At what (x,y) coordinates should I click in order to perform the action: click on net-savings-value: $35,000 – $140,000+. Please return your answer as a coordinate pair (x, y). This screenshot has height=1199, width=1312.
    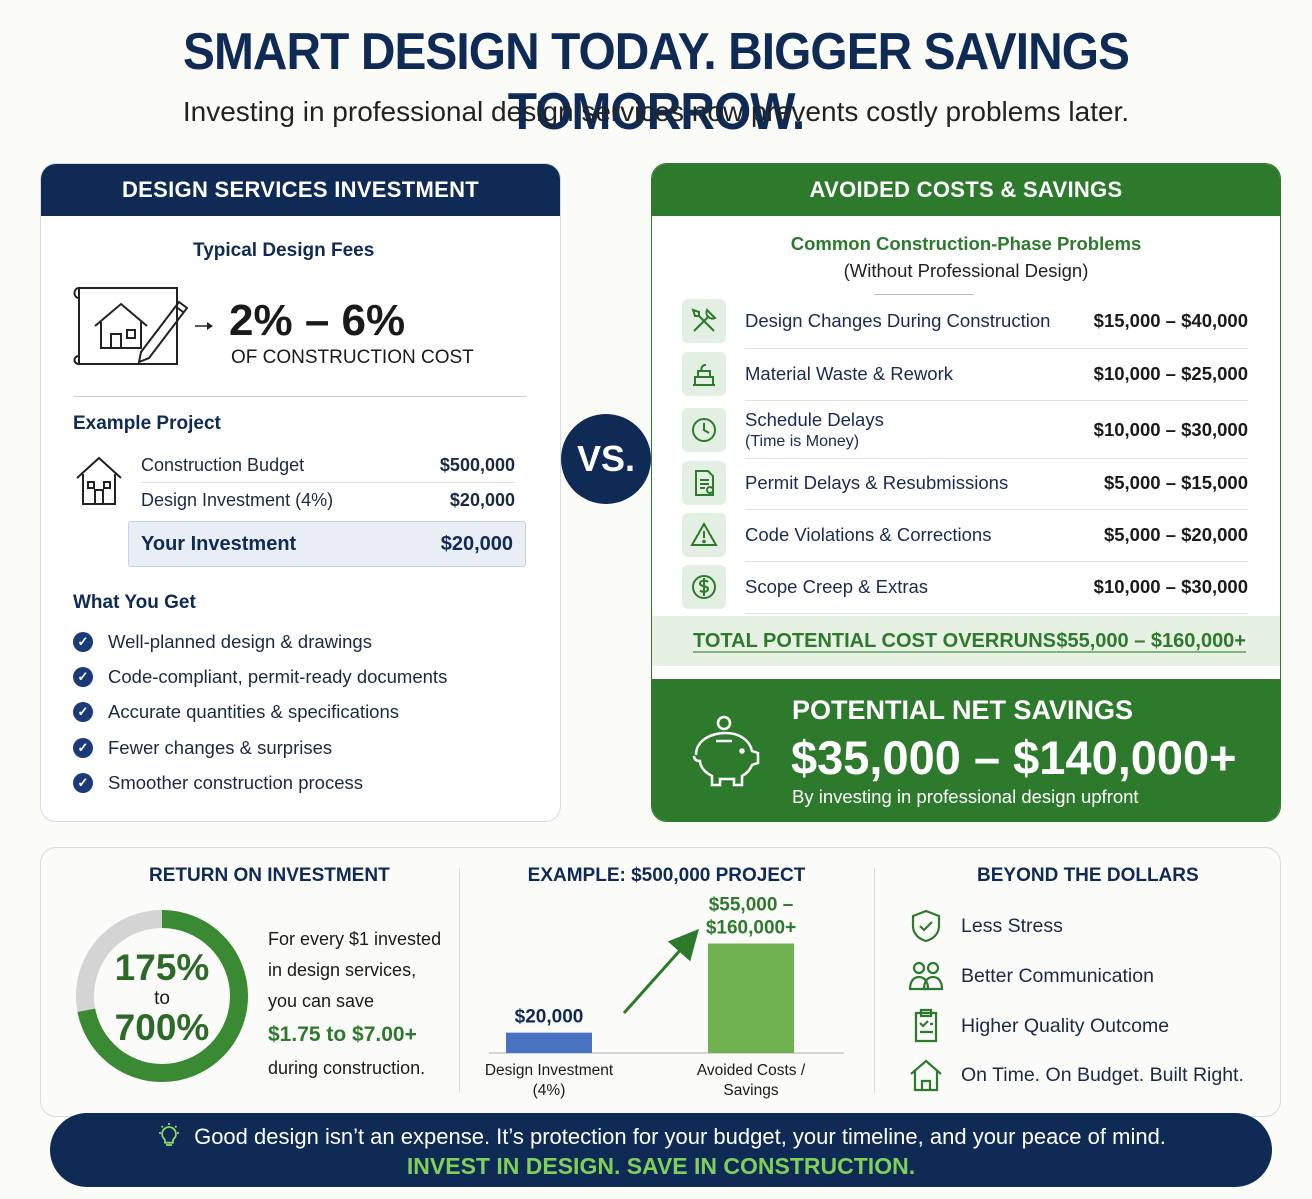
    Looking at the image, I should click on (1014, 757).